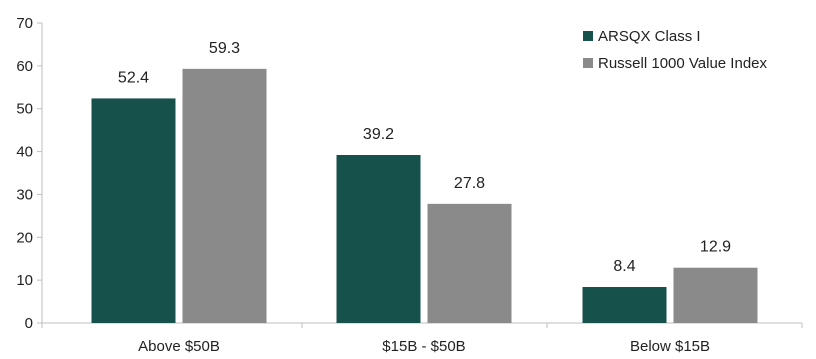 Image resolution: width=816 pixels, height=359 pixels. I want to click on x-axis-category-labels: Above $50B $15B - $50B Below $15B, so click(424, 346).